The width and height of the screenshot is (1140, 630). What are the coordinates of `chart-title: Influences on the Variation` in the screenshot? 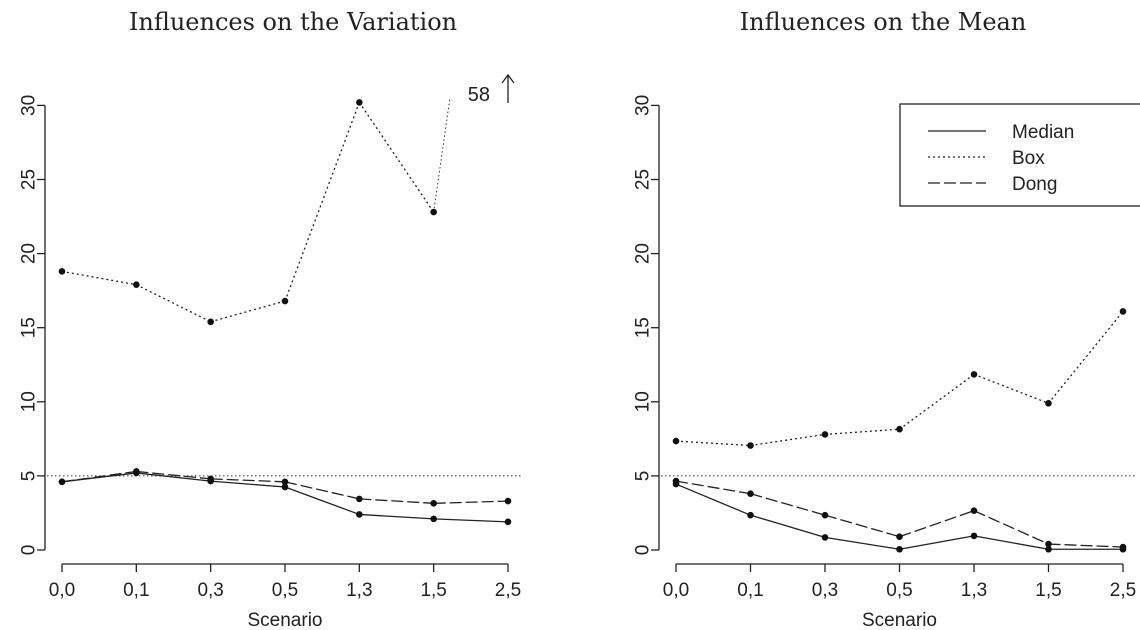 It's located at (293, 22).